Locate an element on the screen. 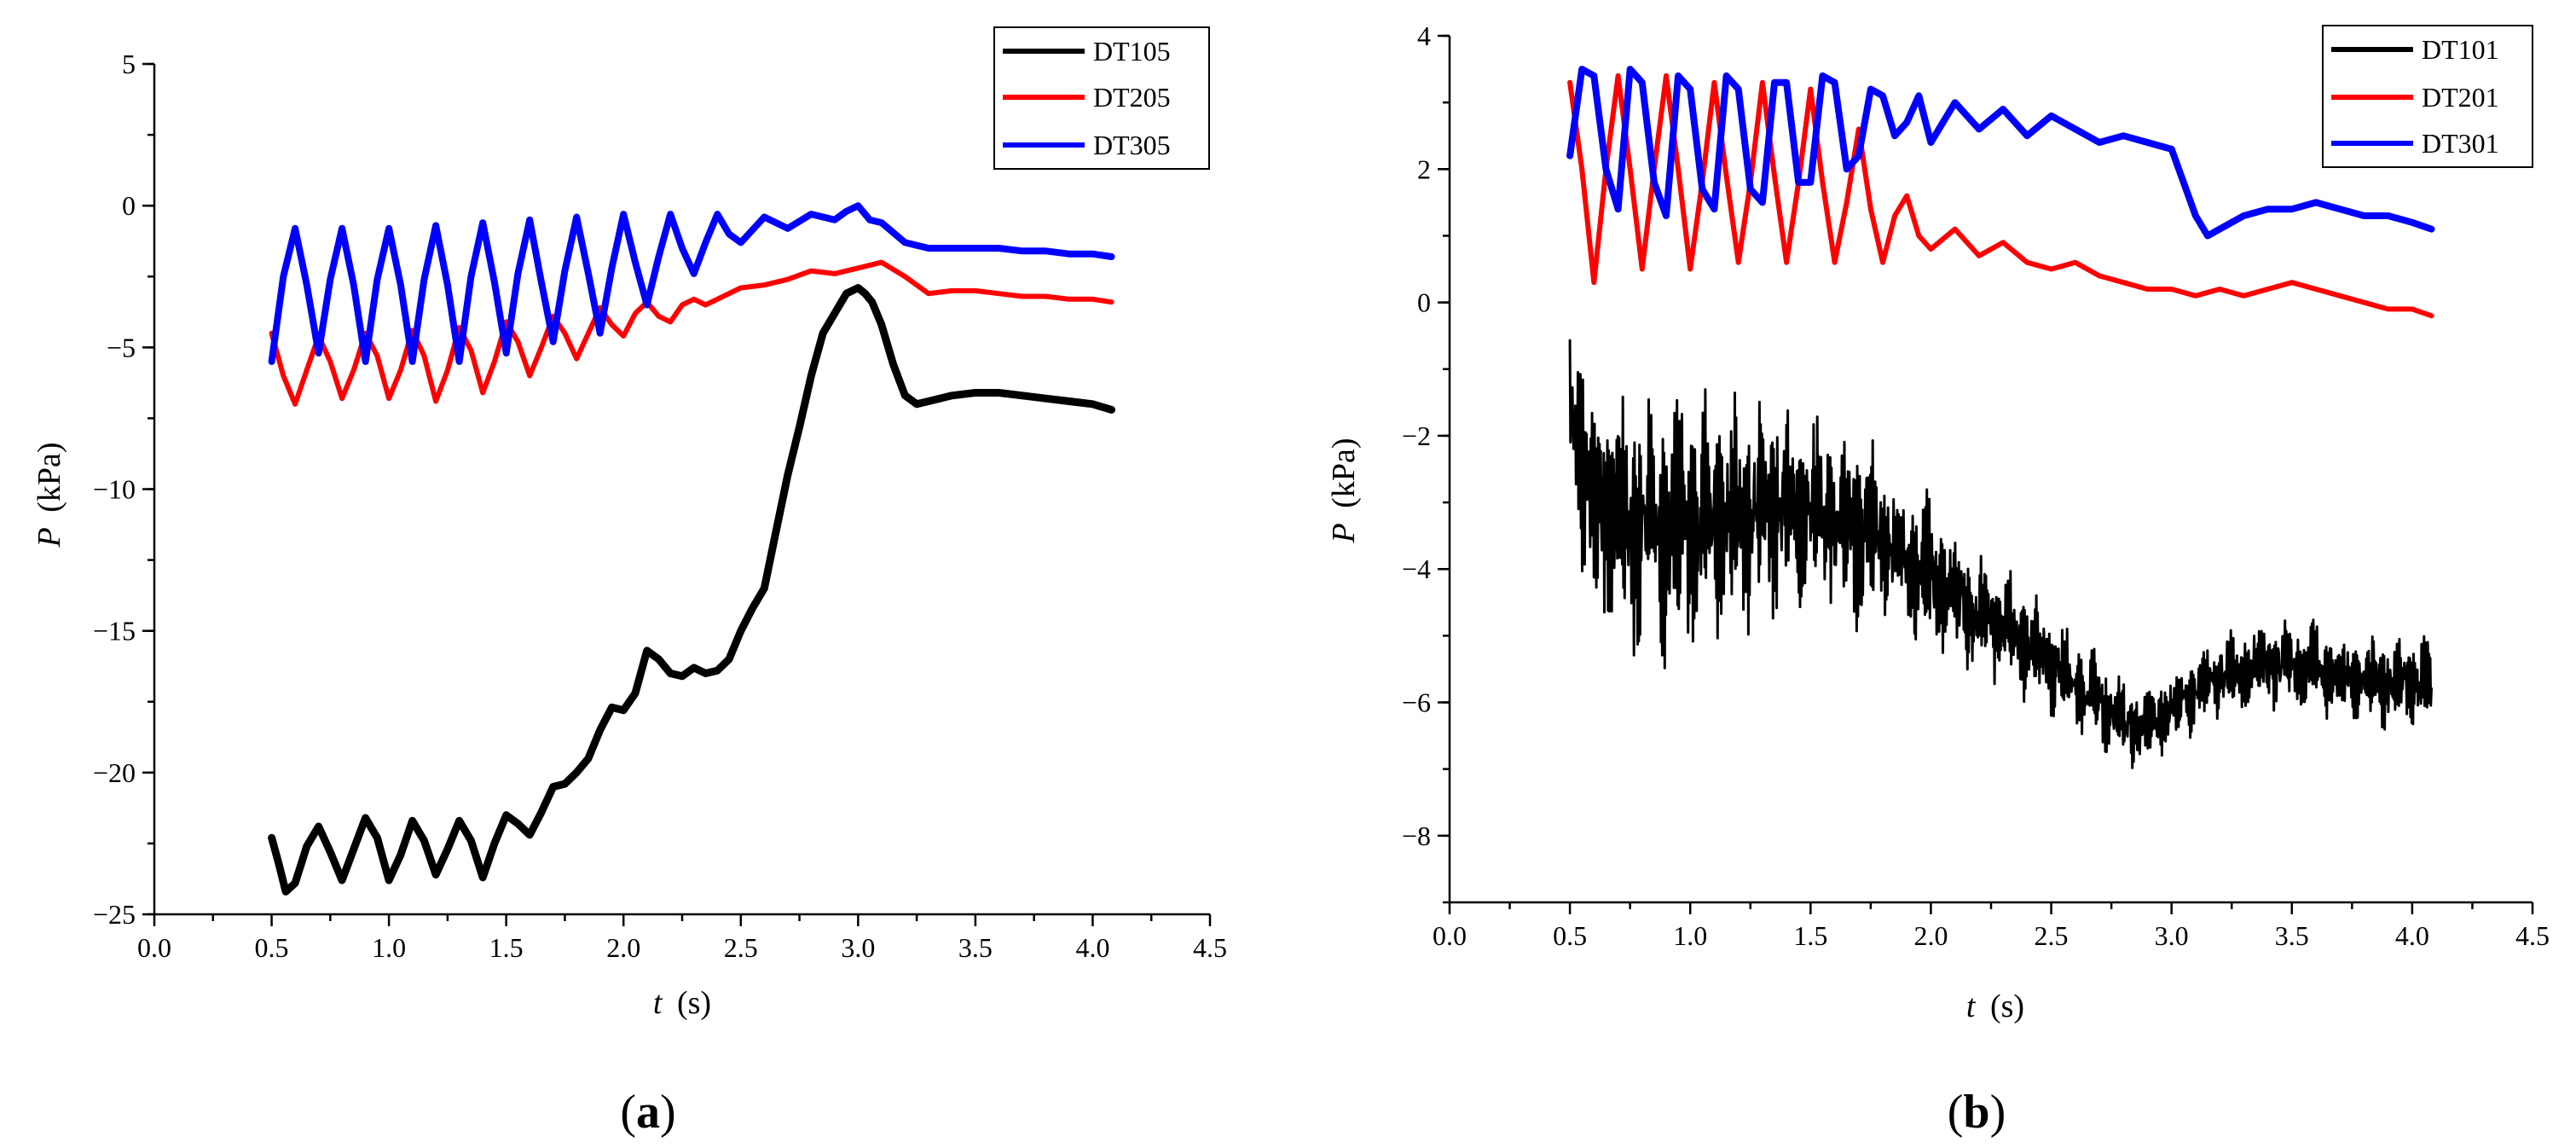 The width and height of the screenshot is (2576, 1148). panel-b-x-tick-label: 4.5 is located at coordinates (2532, 935).